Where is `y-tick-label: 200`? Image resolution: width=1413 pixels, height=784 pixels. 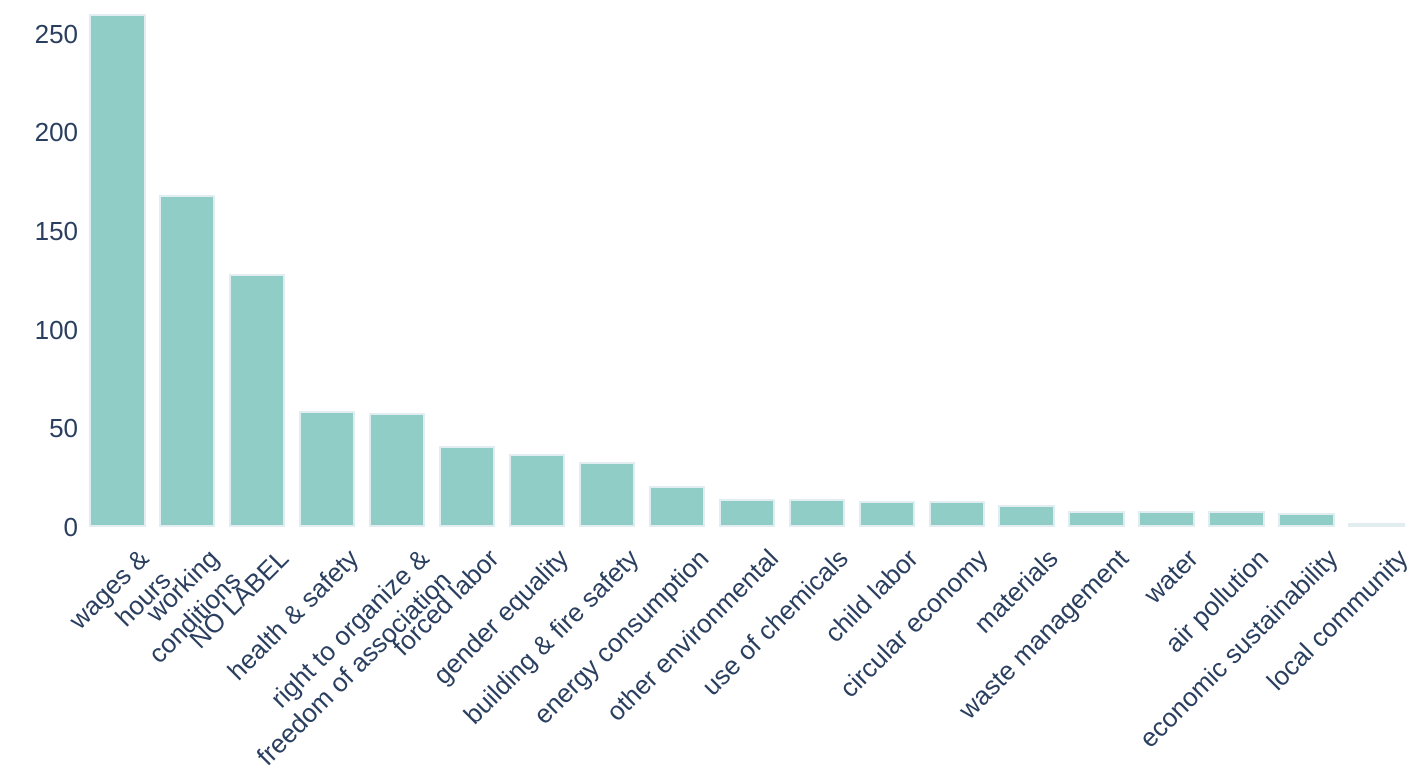 y-tick-label: 200 is located at coordinates (56, 132).